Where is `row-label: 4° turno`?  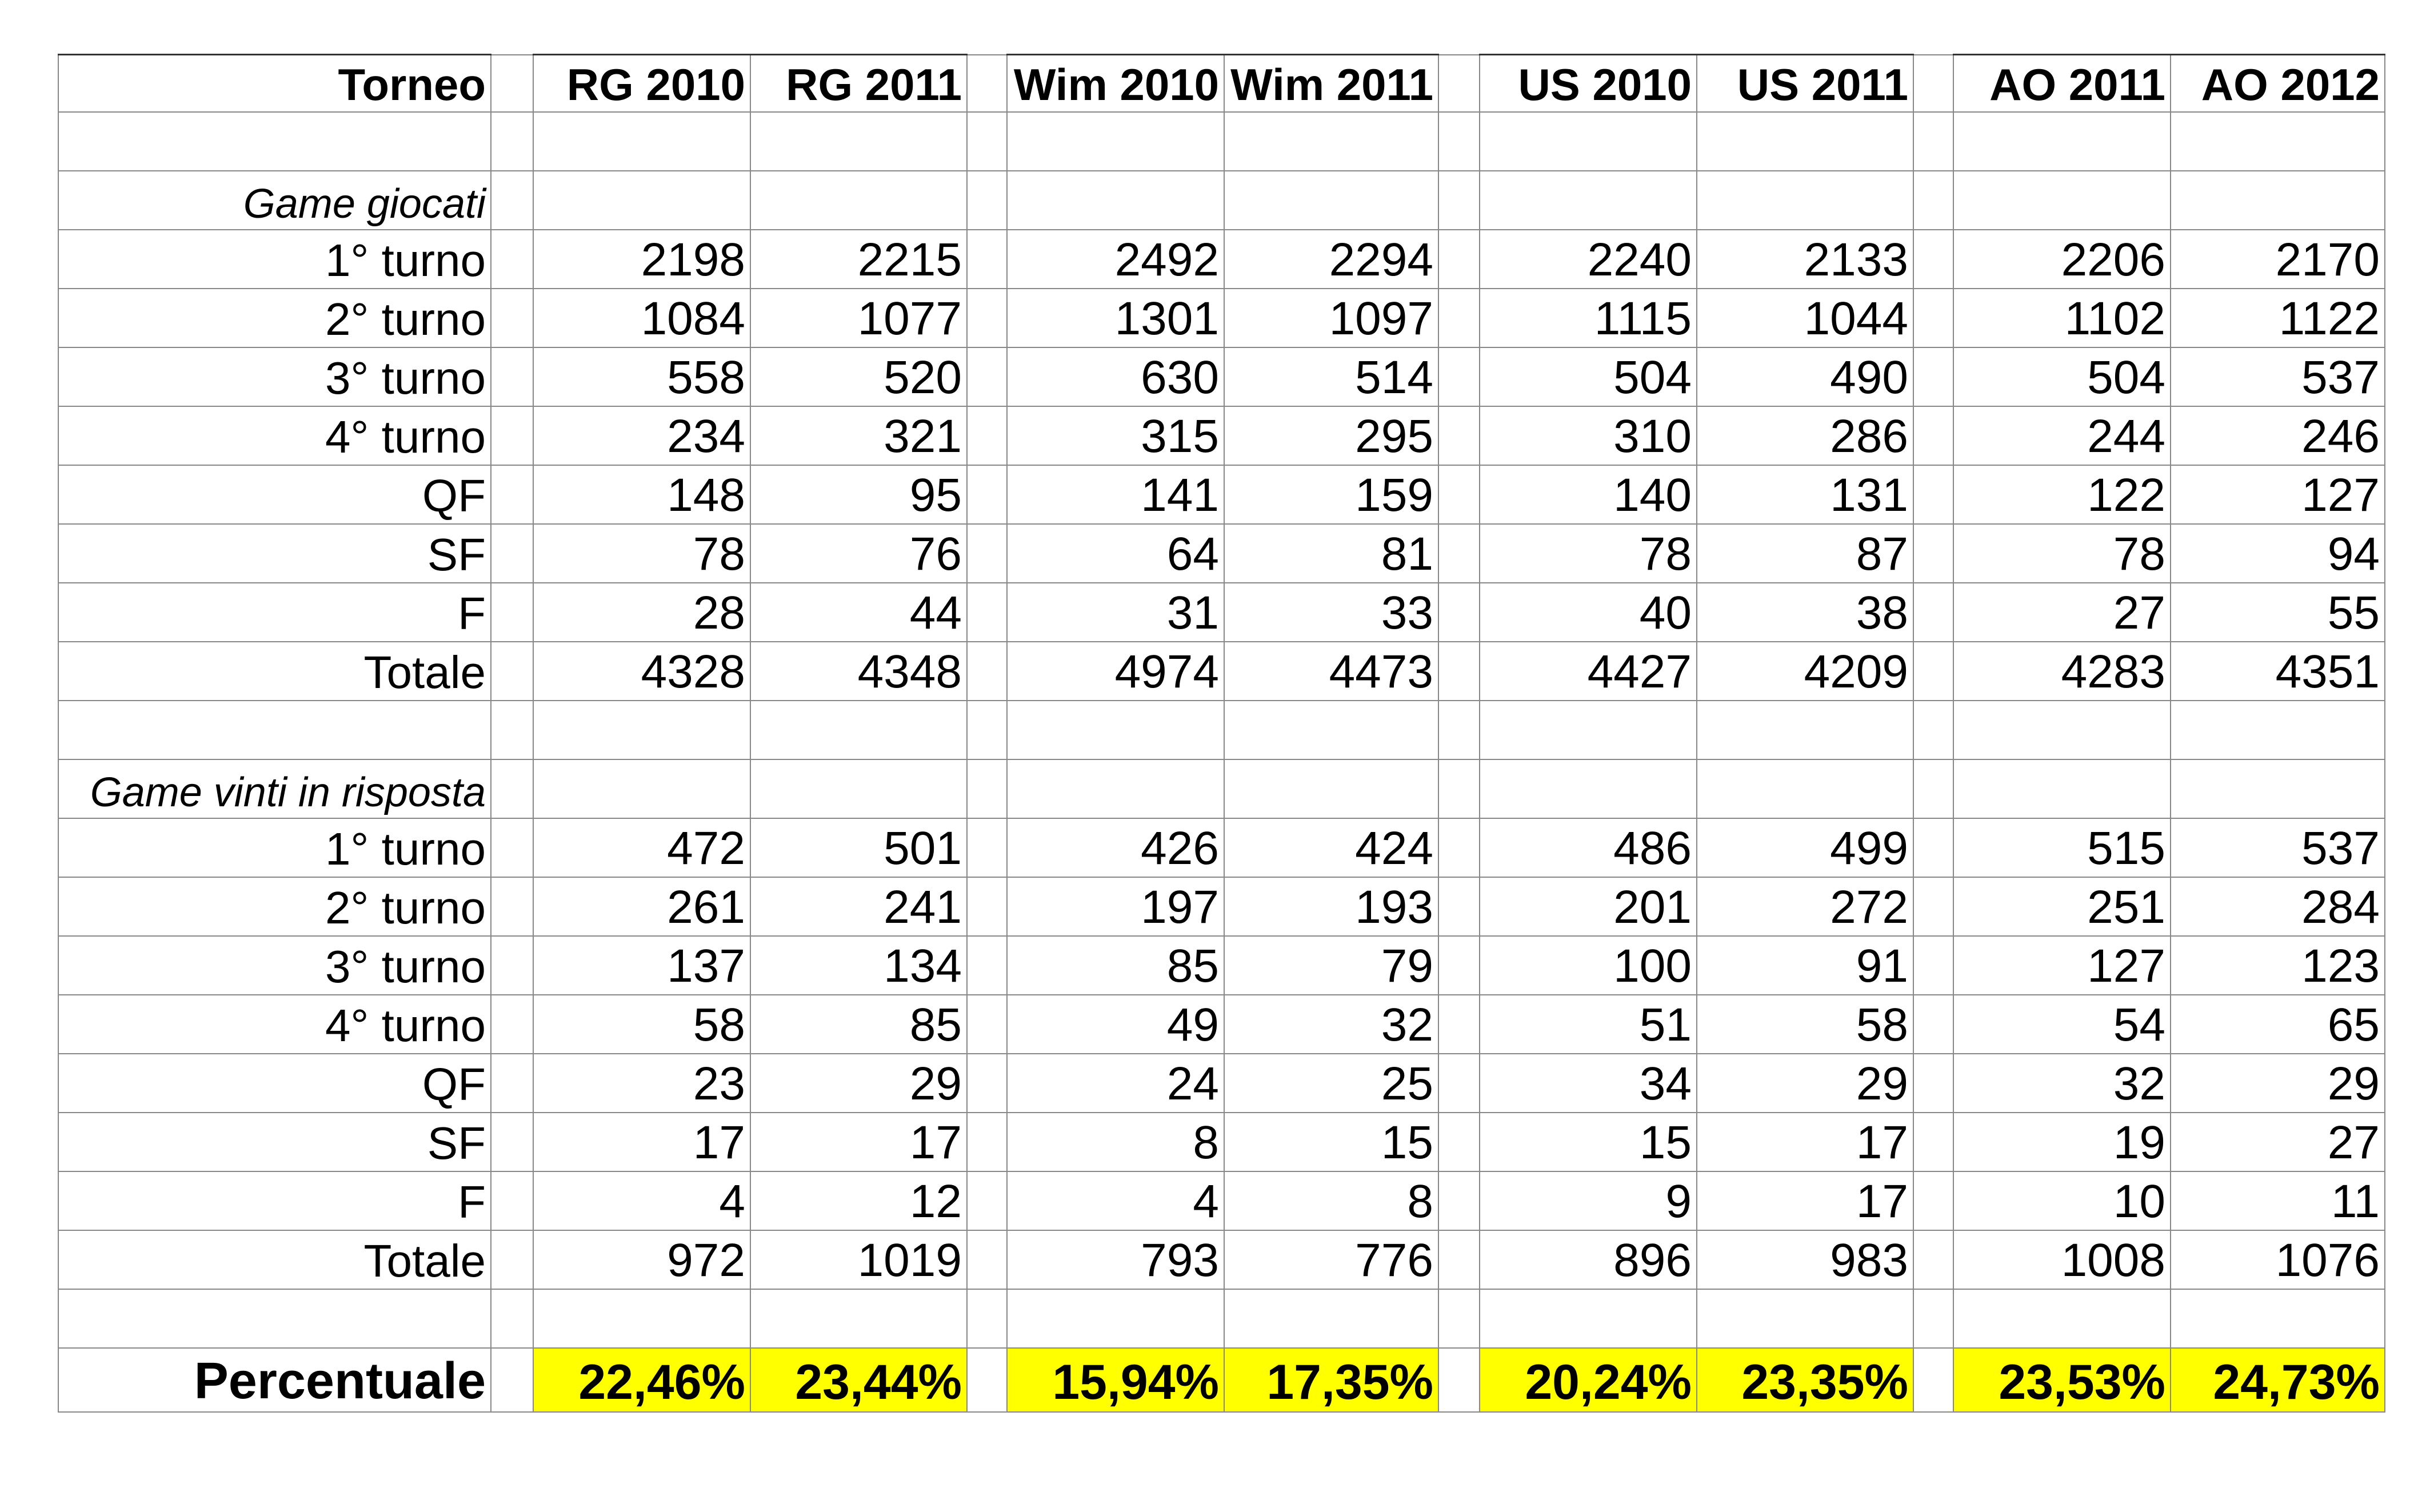 row-label: 4° turno is located at coordinates (274, 1024).